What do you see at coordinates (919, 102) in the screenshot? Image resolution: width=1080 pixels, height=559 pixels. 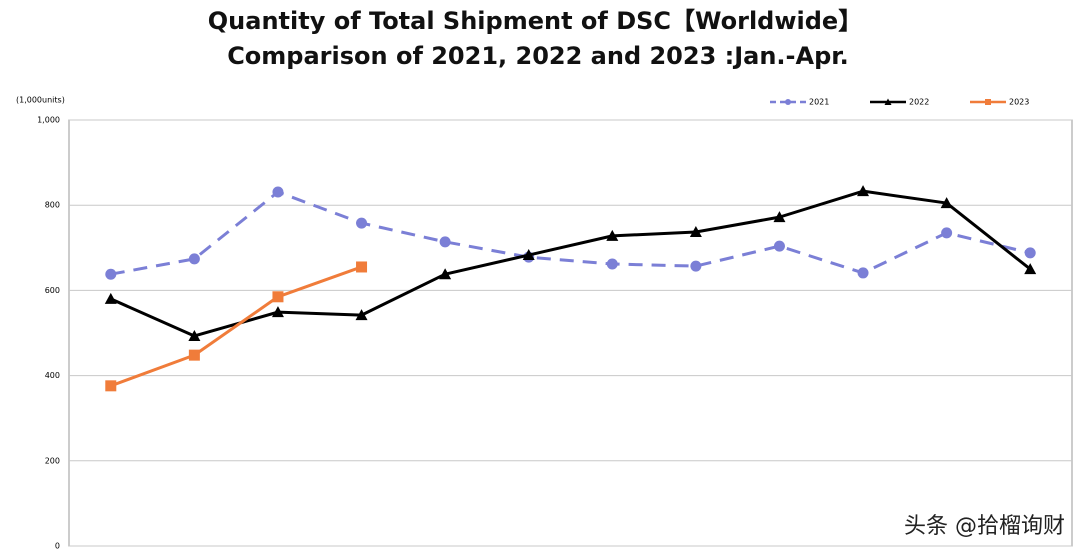 I see `legend-label: 2022` at bounding box center [919, 102].